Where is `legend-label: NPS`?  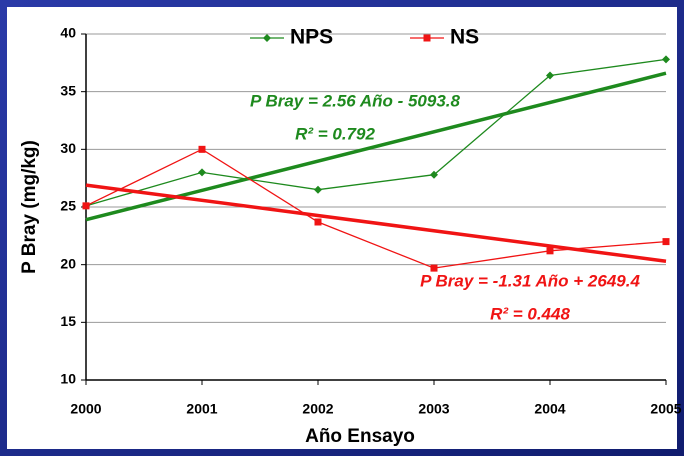
legend-label: NPS is located at coordinates (311, 37).